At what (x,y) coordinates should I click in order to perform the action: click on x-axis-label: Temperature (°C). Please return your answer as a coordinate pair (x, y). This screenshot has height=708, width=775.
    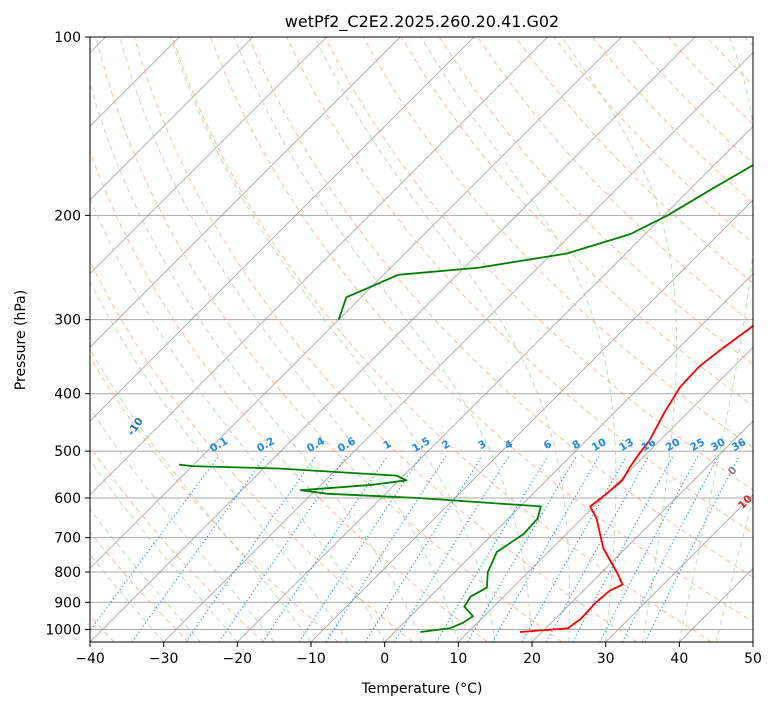
    Looking at the image, I should click on (422, 689).